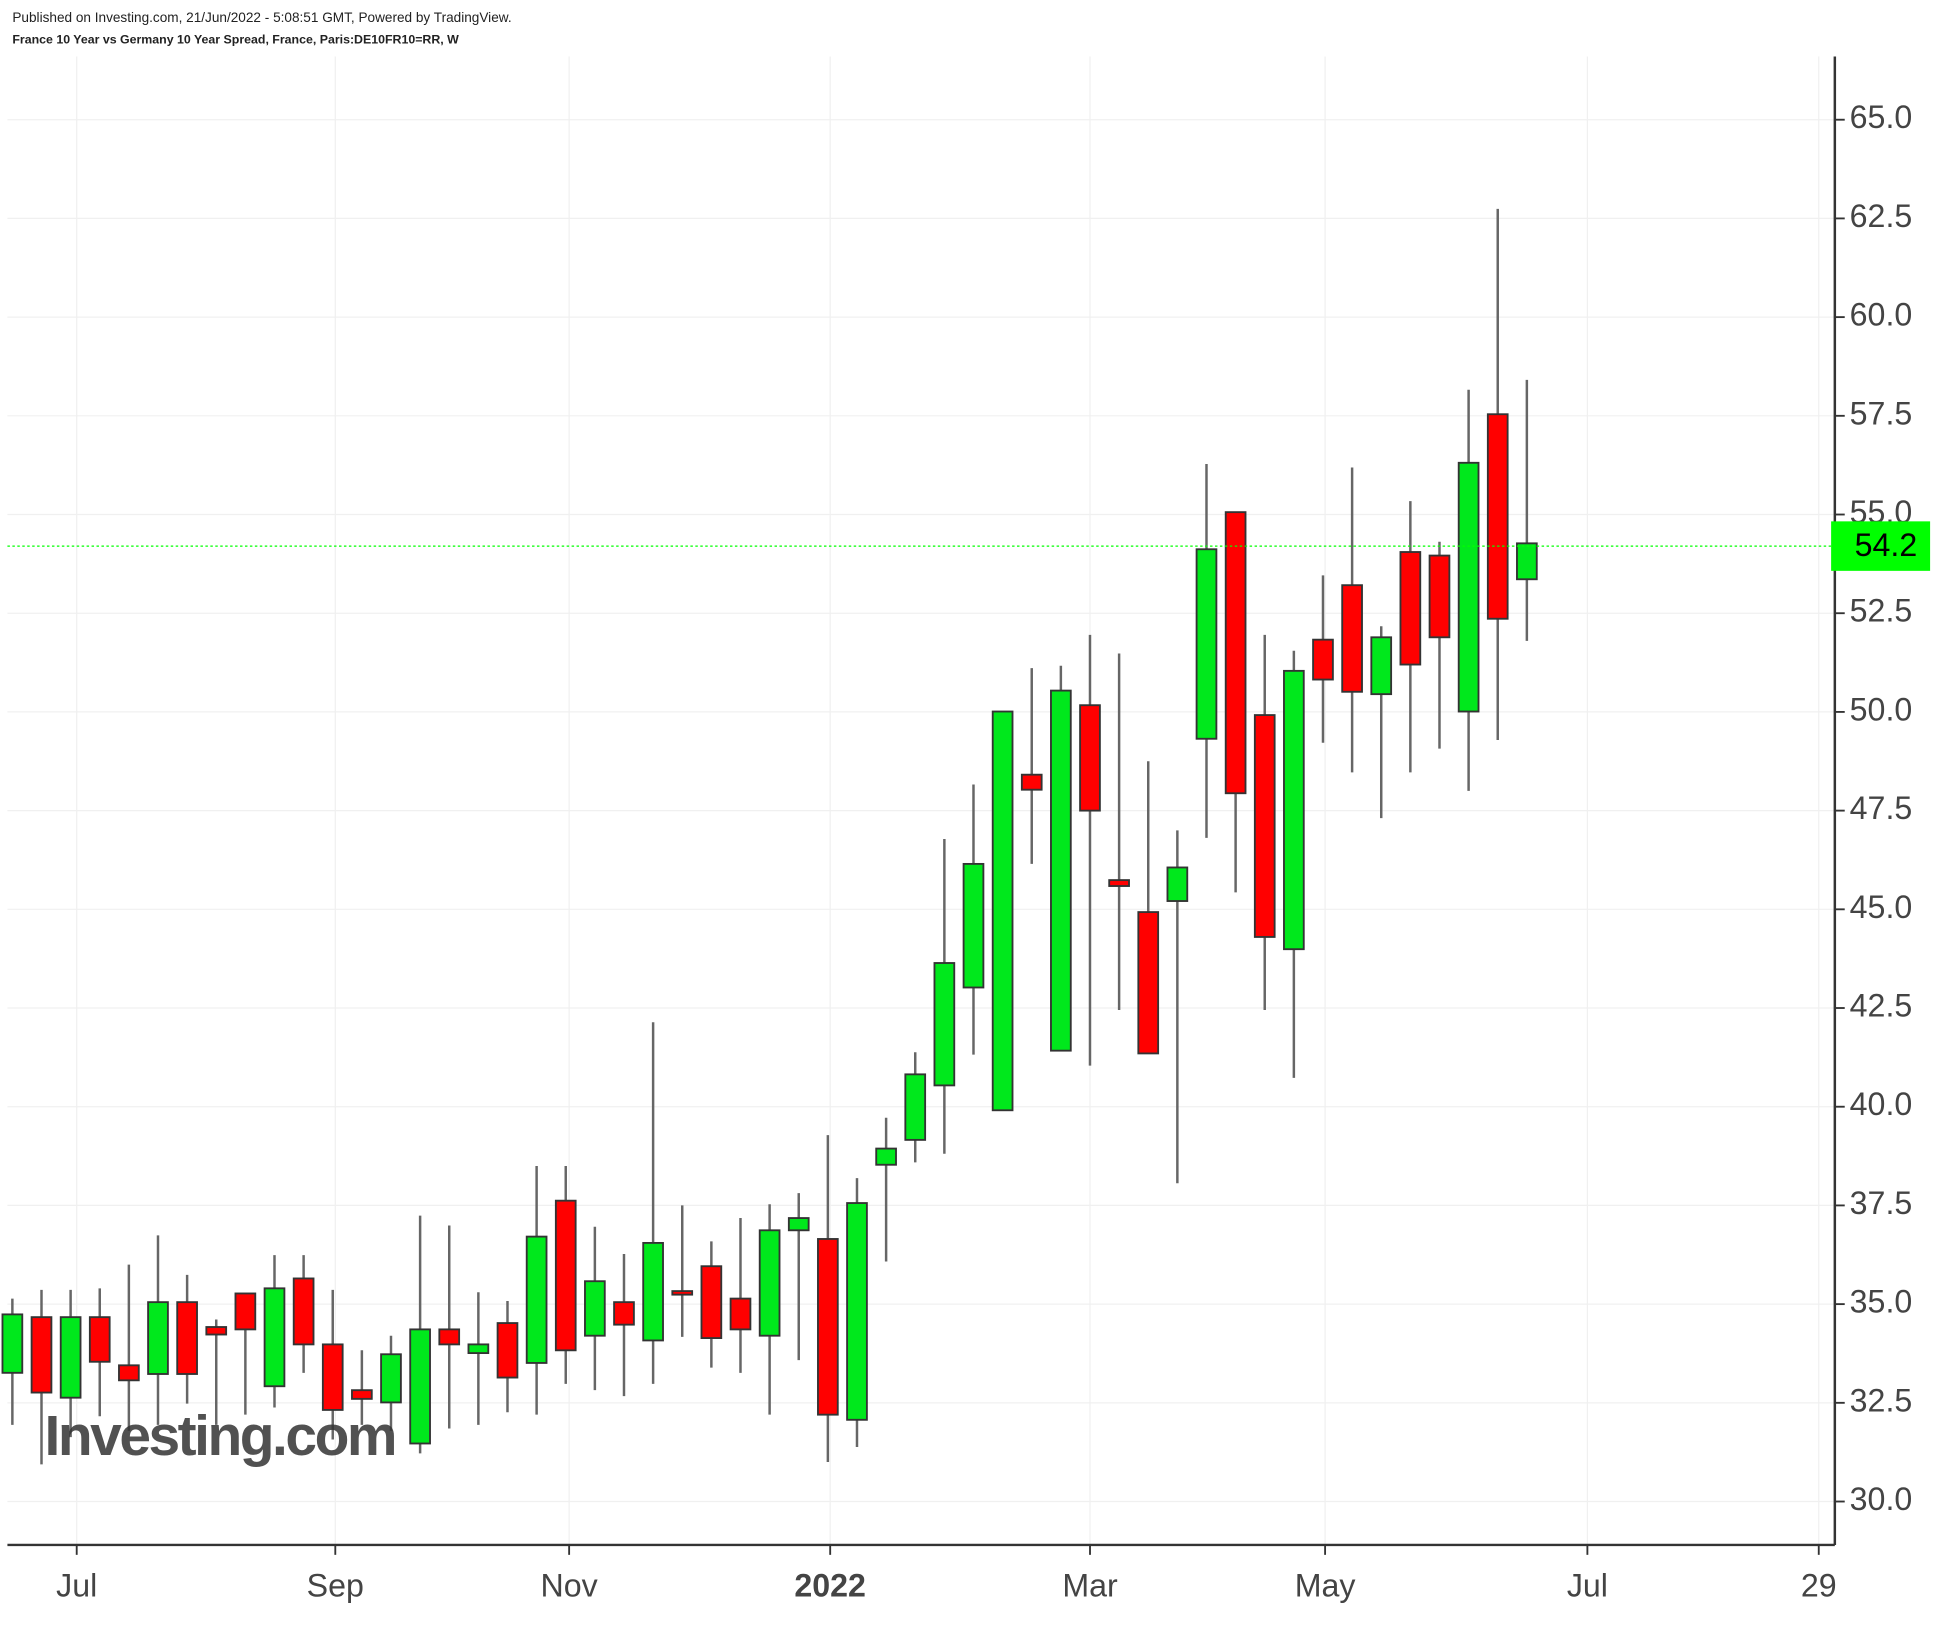 Image resolution: width=1940 pixels, height=1625 pixels. I want to click on y-tick-label: 45.0, so click(1881, 907).